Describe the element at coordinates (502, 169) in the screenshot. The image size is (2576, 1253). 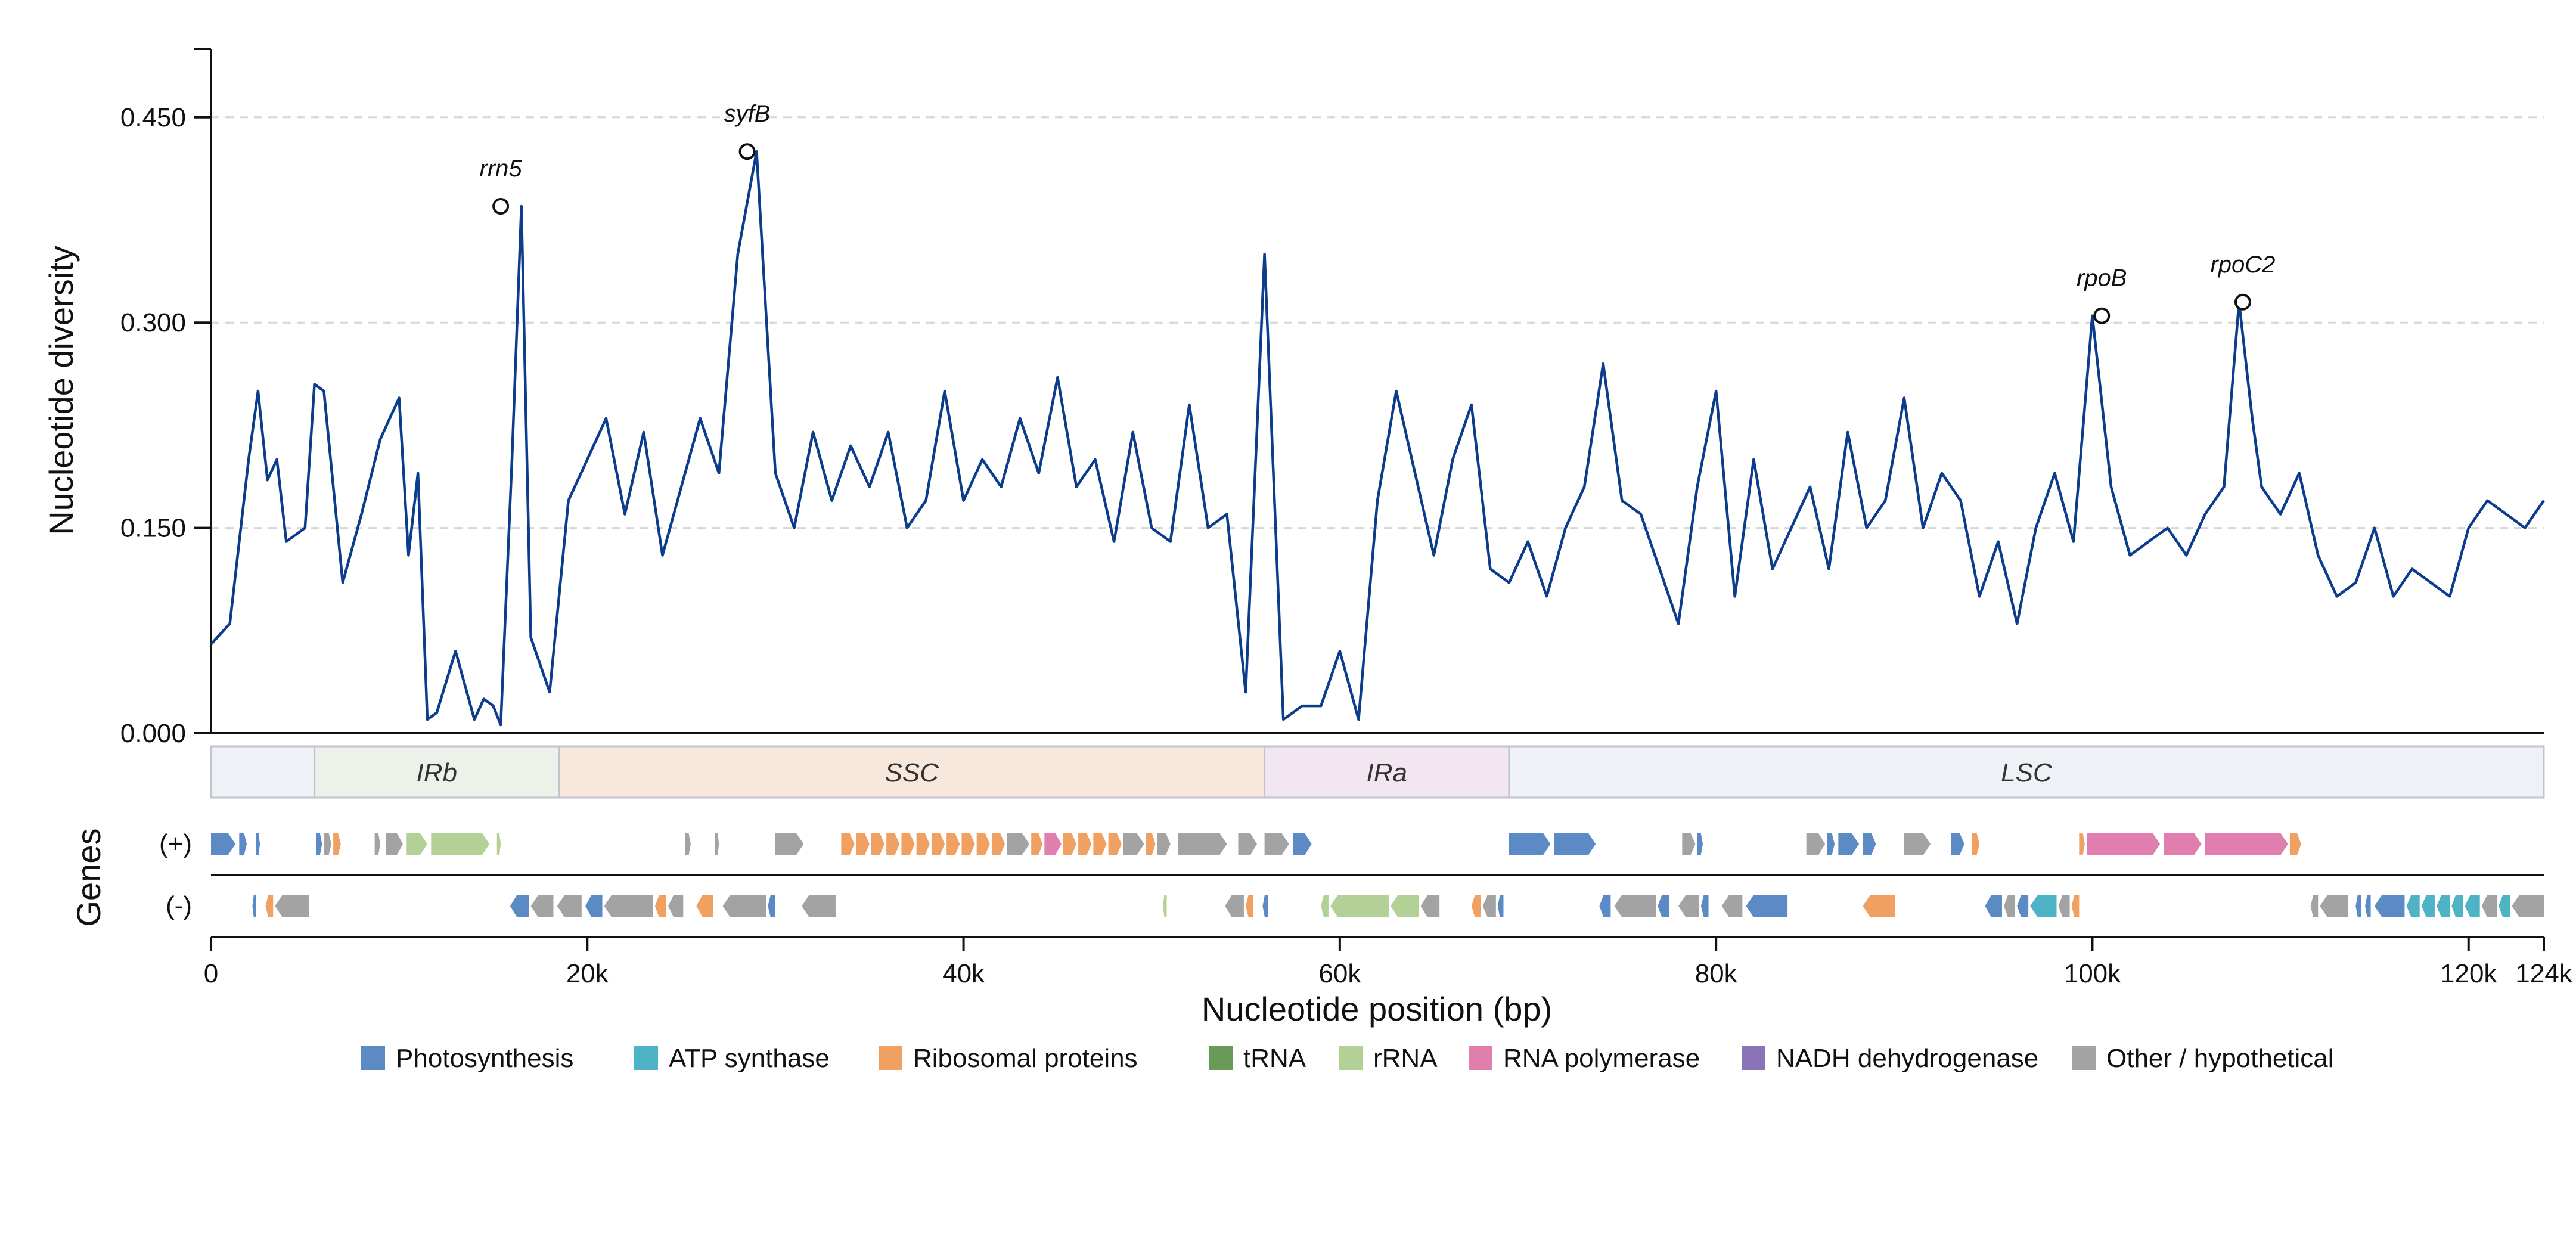
I see `peak-label: rrn5` at that location.